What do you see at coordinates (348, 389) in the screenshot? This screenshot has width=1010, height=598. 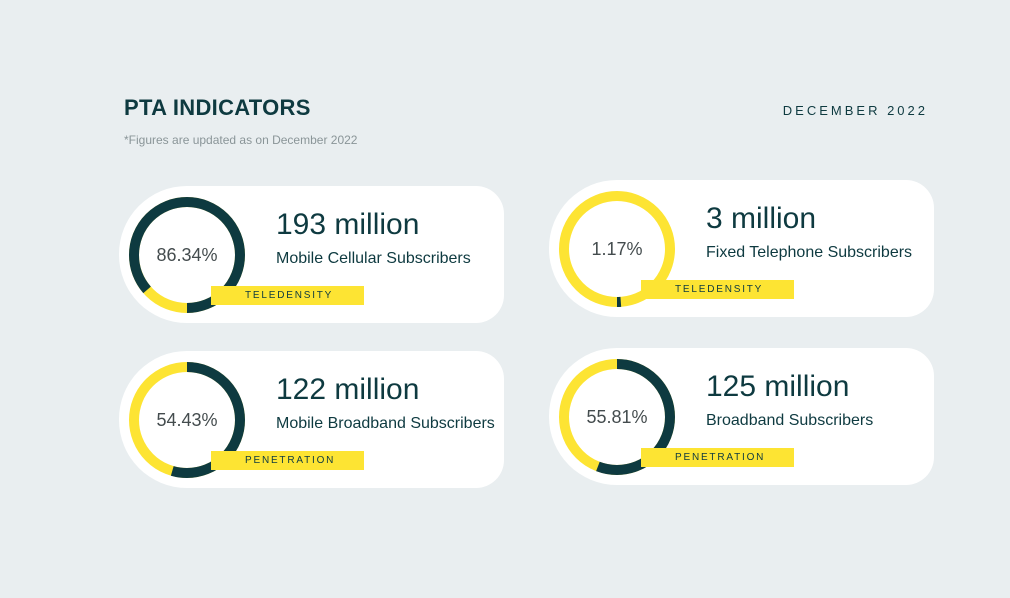 I see `subscriber-count: 122 million` at bounding box center [348, 389].